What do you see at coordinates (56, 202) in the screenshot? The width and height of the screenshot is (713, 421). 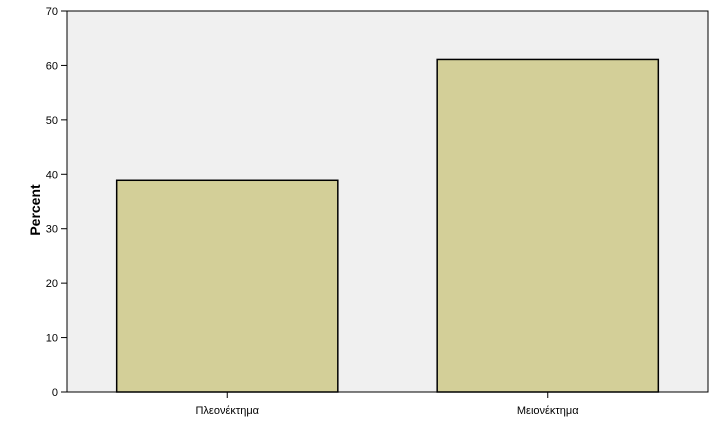 I see `y-axis: 0 10 20 30 40 50 60 70` at bounding box center [56, 202].